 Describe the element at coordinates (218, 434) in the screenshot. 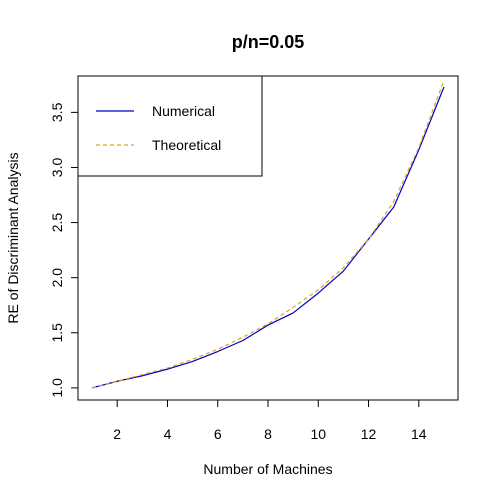

I see `x-tick-label: 6` at that location.